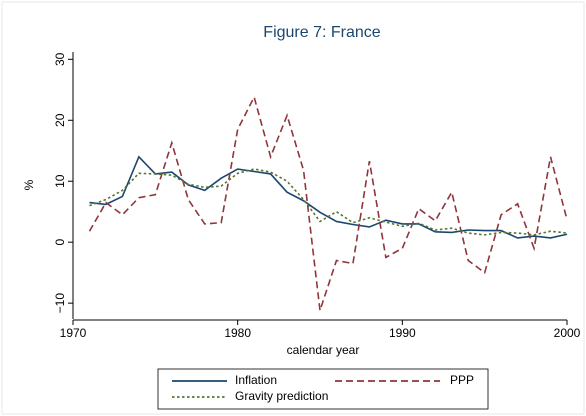 The image size is (586, 416). What do you see at coordinates (60, 181) in the screenshot?
I see `y-tick-label: 10` at bounding box center [60, 181].